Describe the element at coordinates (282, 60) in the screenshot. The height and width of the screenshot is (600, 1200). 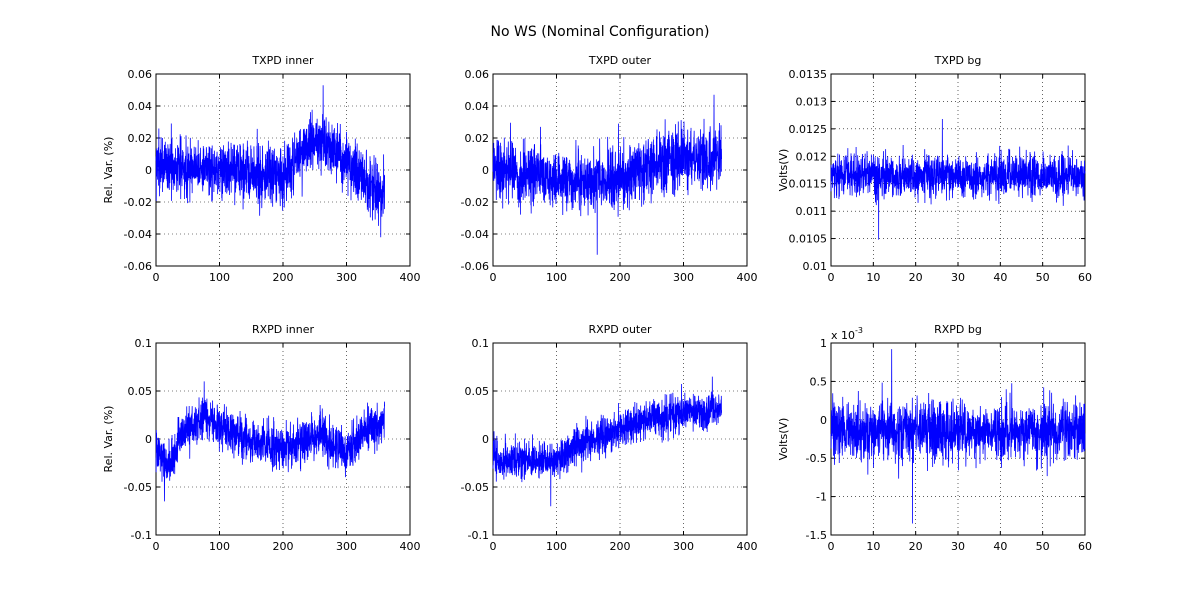
I see `subplot-title: TXPD inner` at that location.